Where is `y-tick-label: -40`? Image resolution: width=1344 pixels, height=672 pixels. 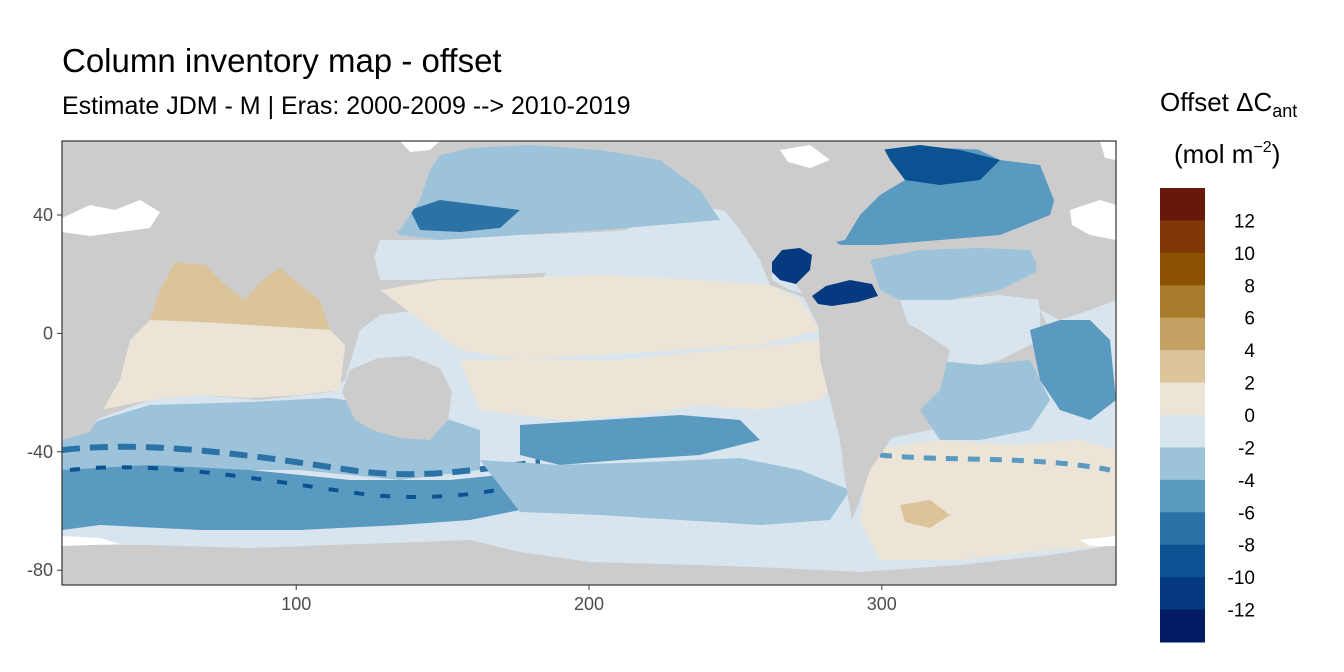
y-tick-label: -40 is located at coordinates (40, 452).